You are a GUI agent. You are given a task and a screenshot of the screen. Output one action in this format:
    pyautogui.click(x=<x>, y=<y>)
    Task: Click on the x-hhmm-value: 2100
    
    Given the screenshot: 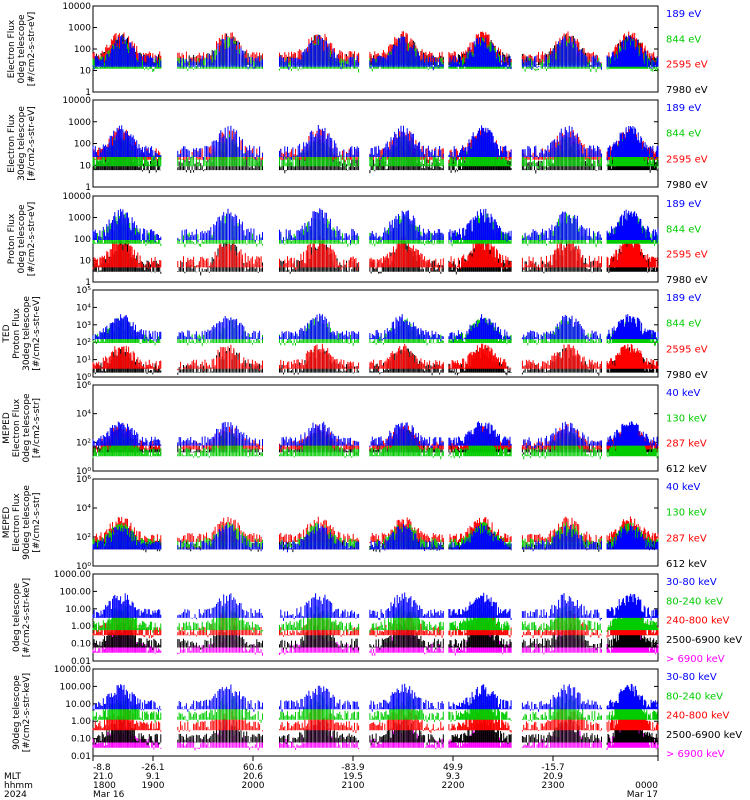 What is the action you would take?
    pyautogui.click(x=353, y=786)
    